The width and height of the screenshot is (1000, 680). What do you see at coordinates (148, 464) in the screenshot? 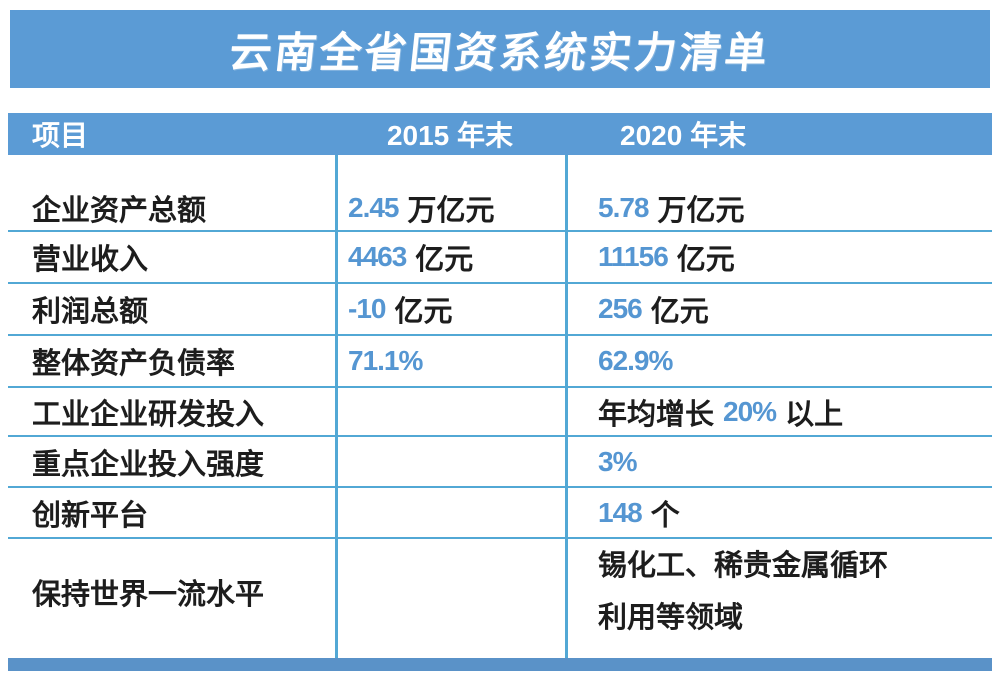
I see `row-label: 重点企业投入强度` at bounding box center [148, 464].